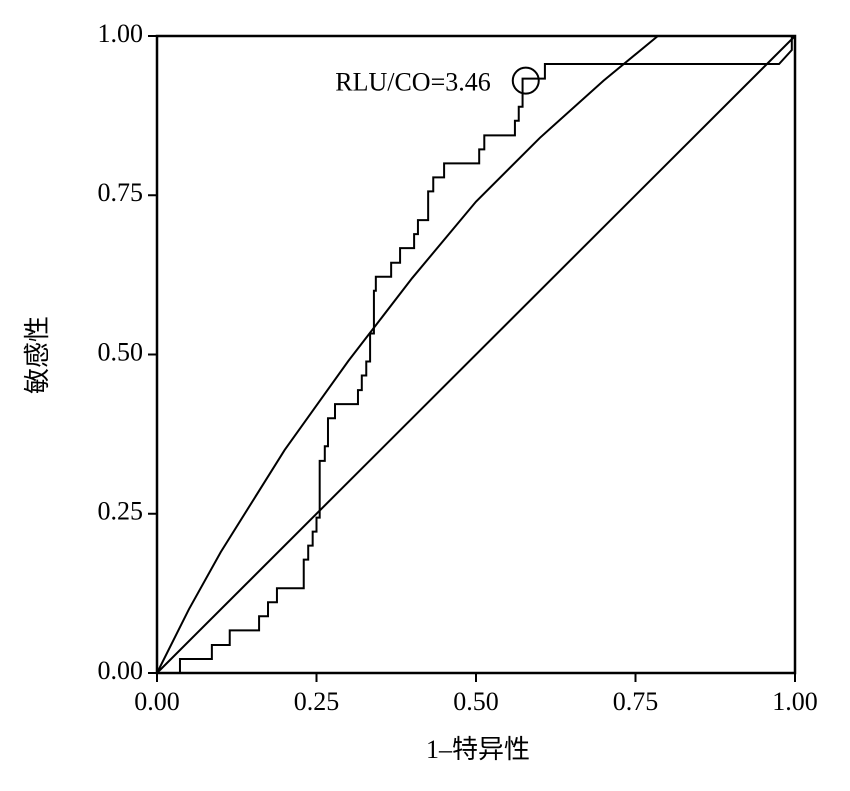 This screenshot has width=850, height=791. Describe the element at coordinates (317, 701) in the screenshot. I see `x-tick-label: 0.25` at that location.